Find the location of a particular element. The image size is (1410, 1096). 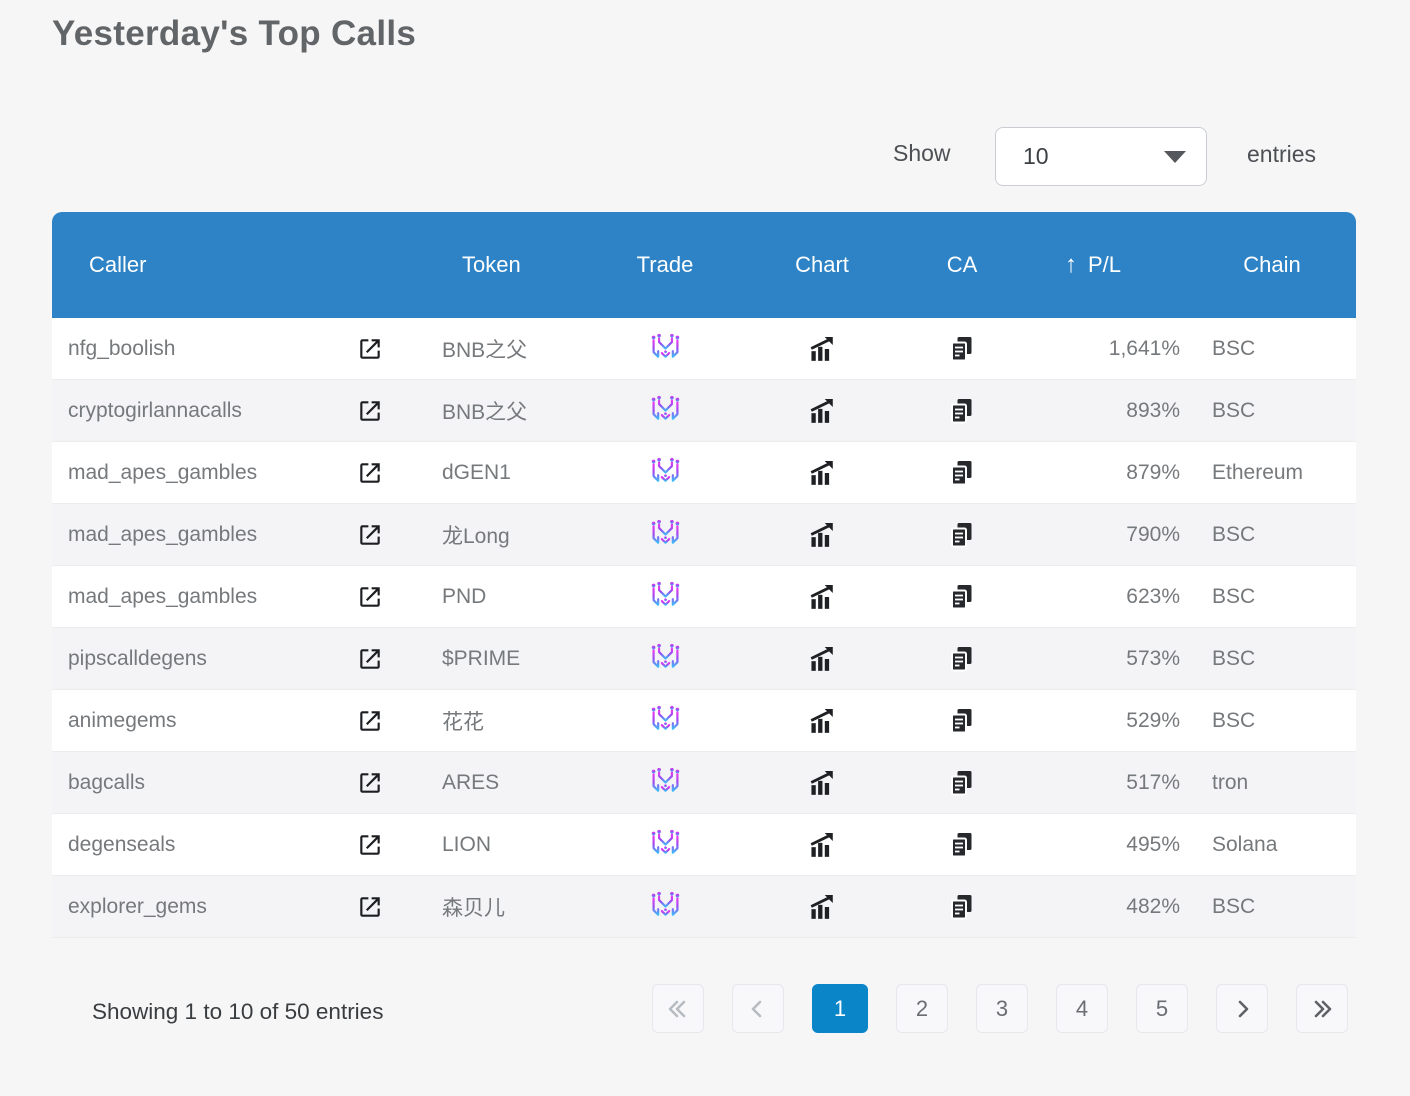

header-pl: ↑ P/L is located at coordinates (1093, 265).